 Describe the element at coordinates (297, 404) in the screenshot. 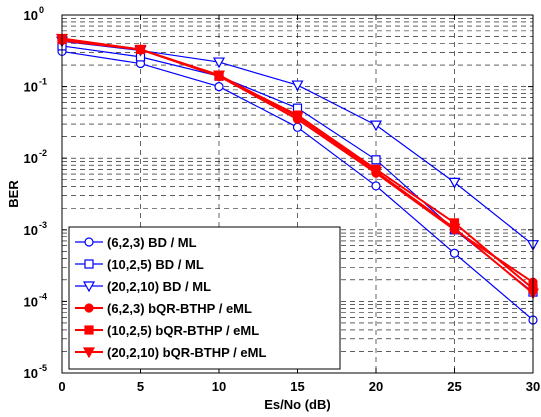

I see `x-axis-label: Es/No (dB)` at that location.